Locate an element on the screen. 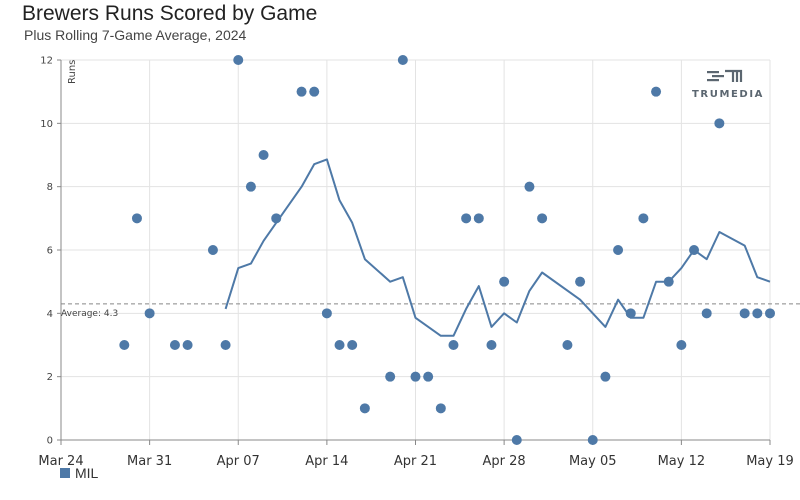 The height and width of the screenshot is (500, 800). y-axis-label: Runs is located at coordinates (72, 72).